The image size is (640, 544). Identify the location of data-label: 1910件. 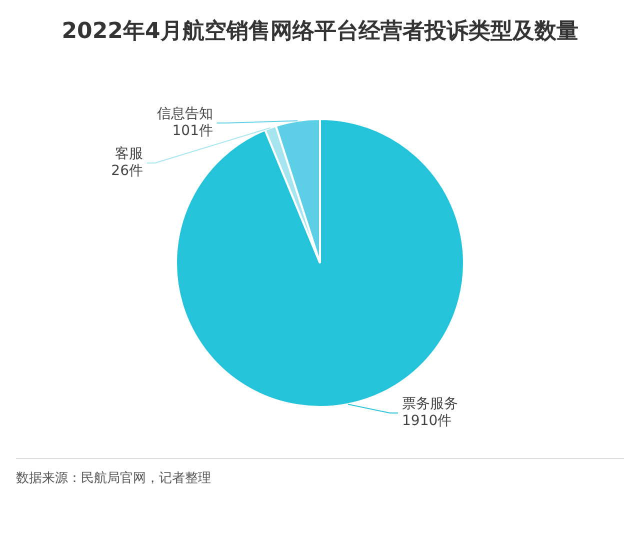
(427, 421).